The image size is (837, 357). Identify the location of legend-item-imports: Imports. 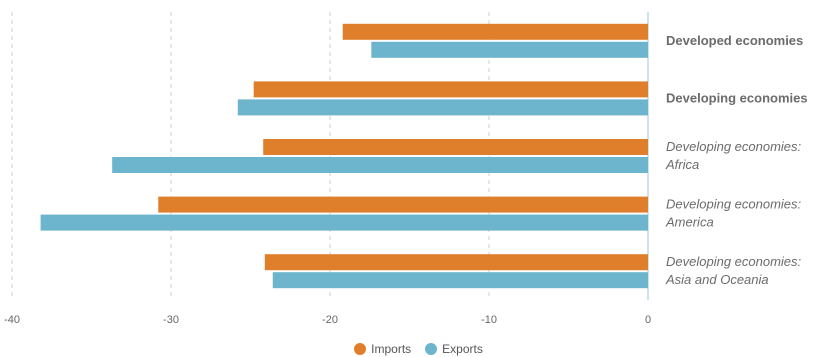
(382, 349).